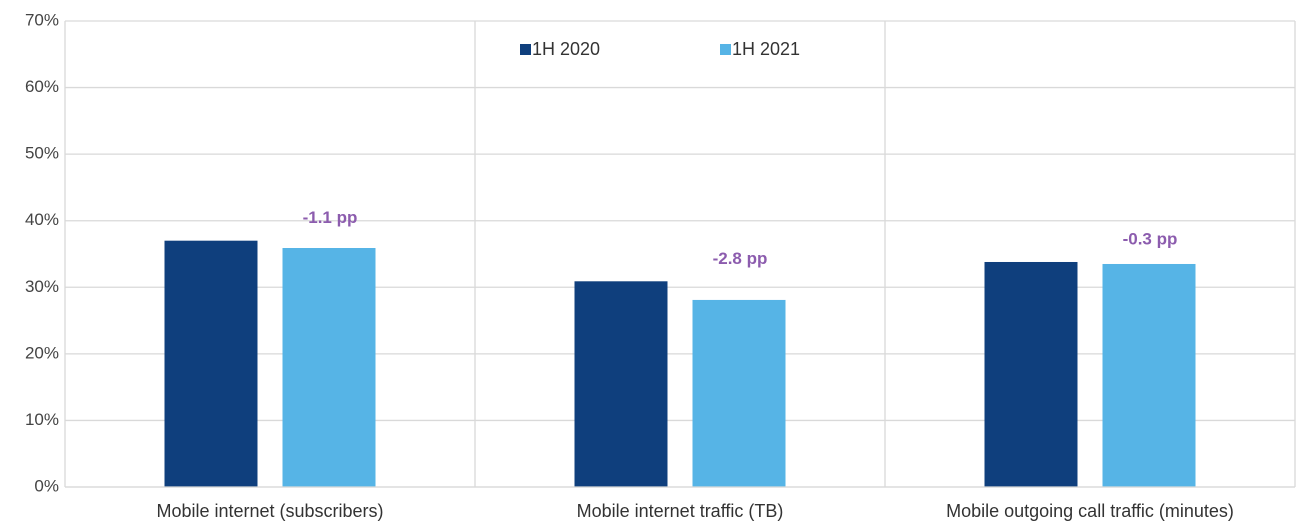  What do you see at coordinates (42, 219) in the screenshot?
I see `y-tick-label: 40%` at bounding box center [42, 219].